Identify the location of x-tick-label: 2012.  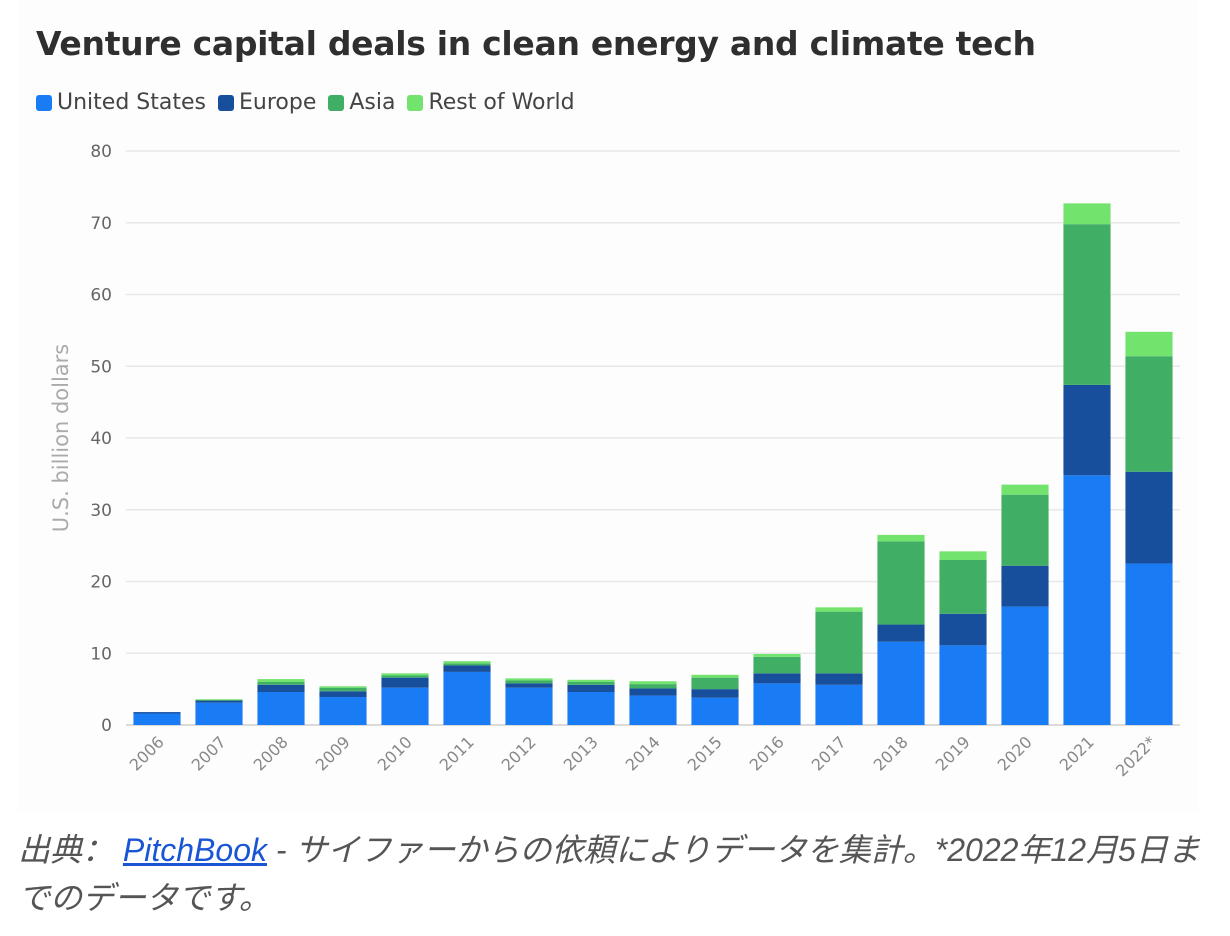
(519, 753).